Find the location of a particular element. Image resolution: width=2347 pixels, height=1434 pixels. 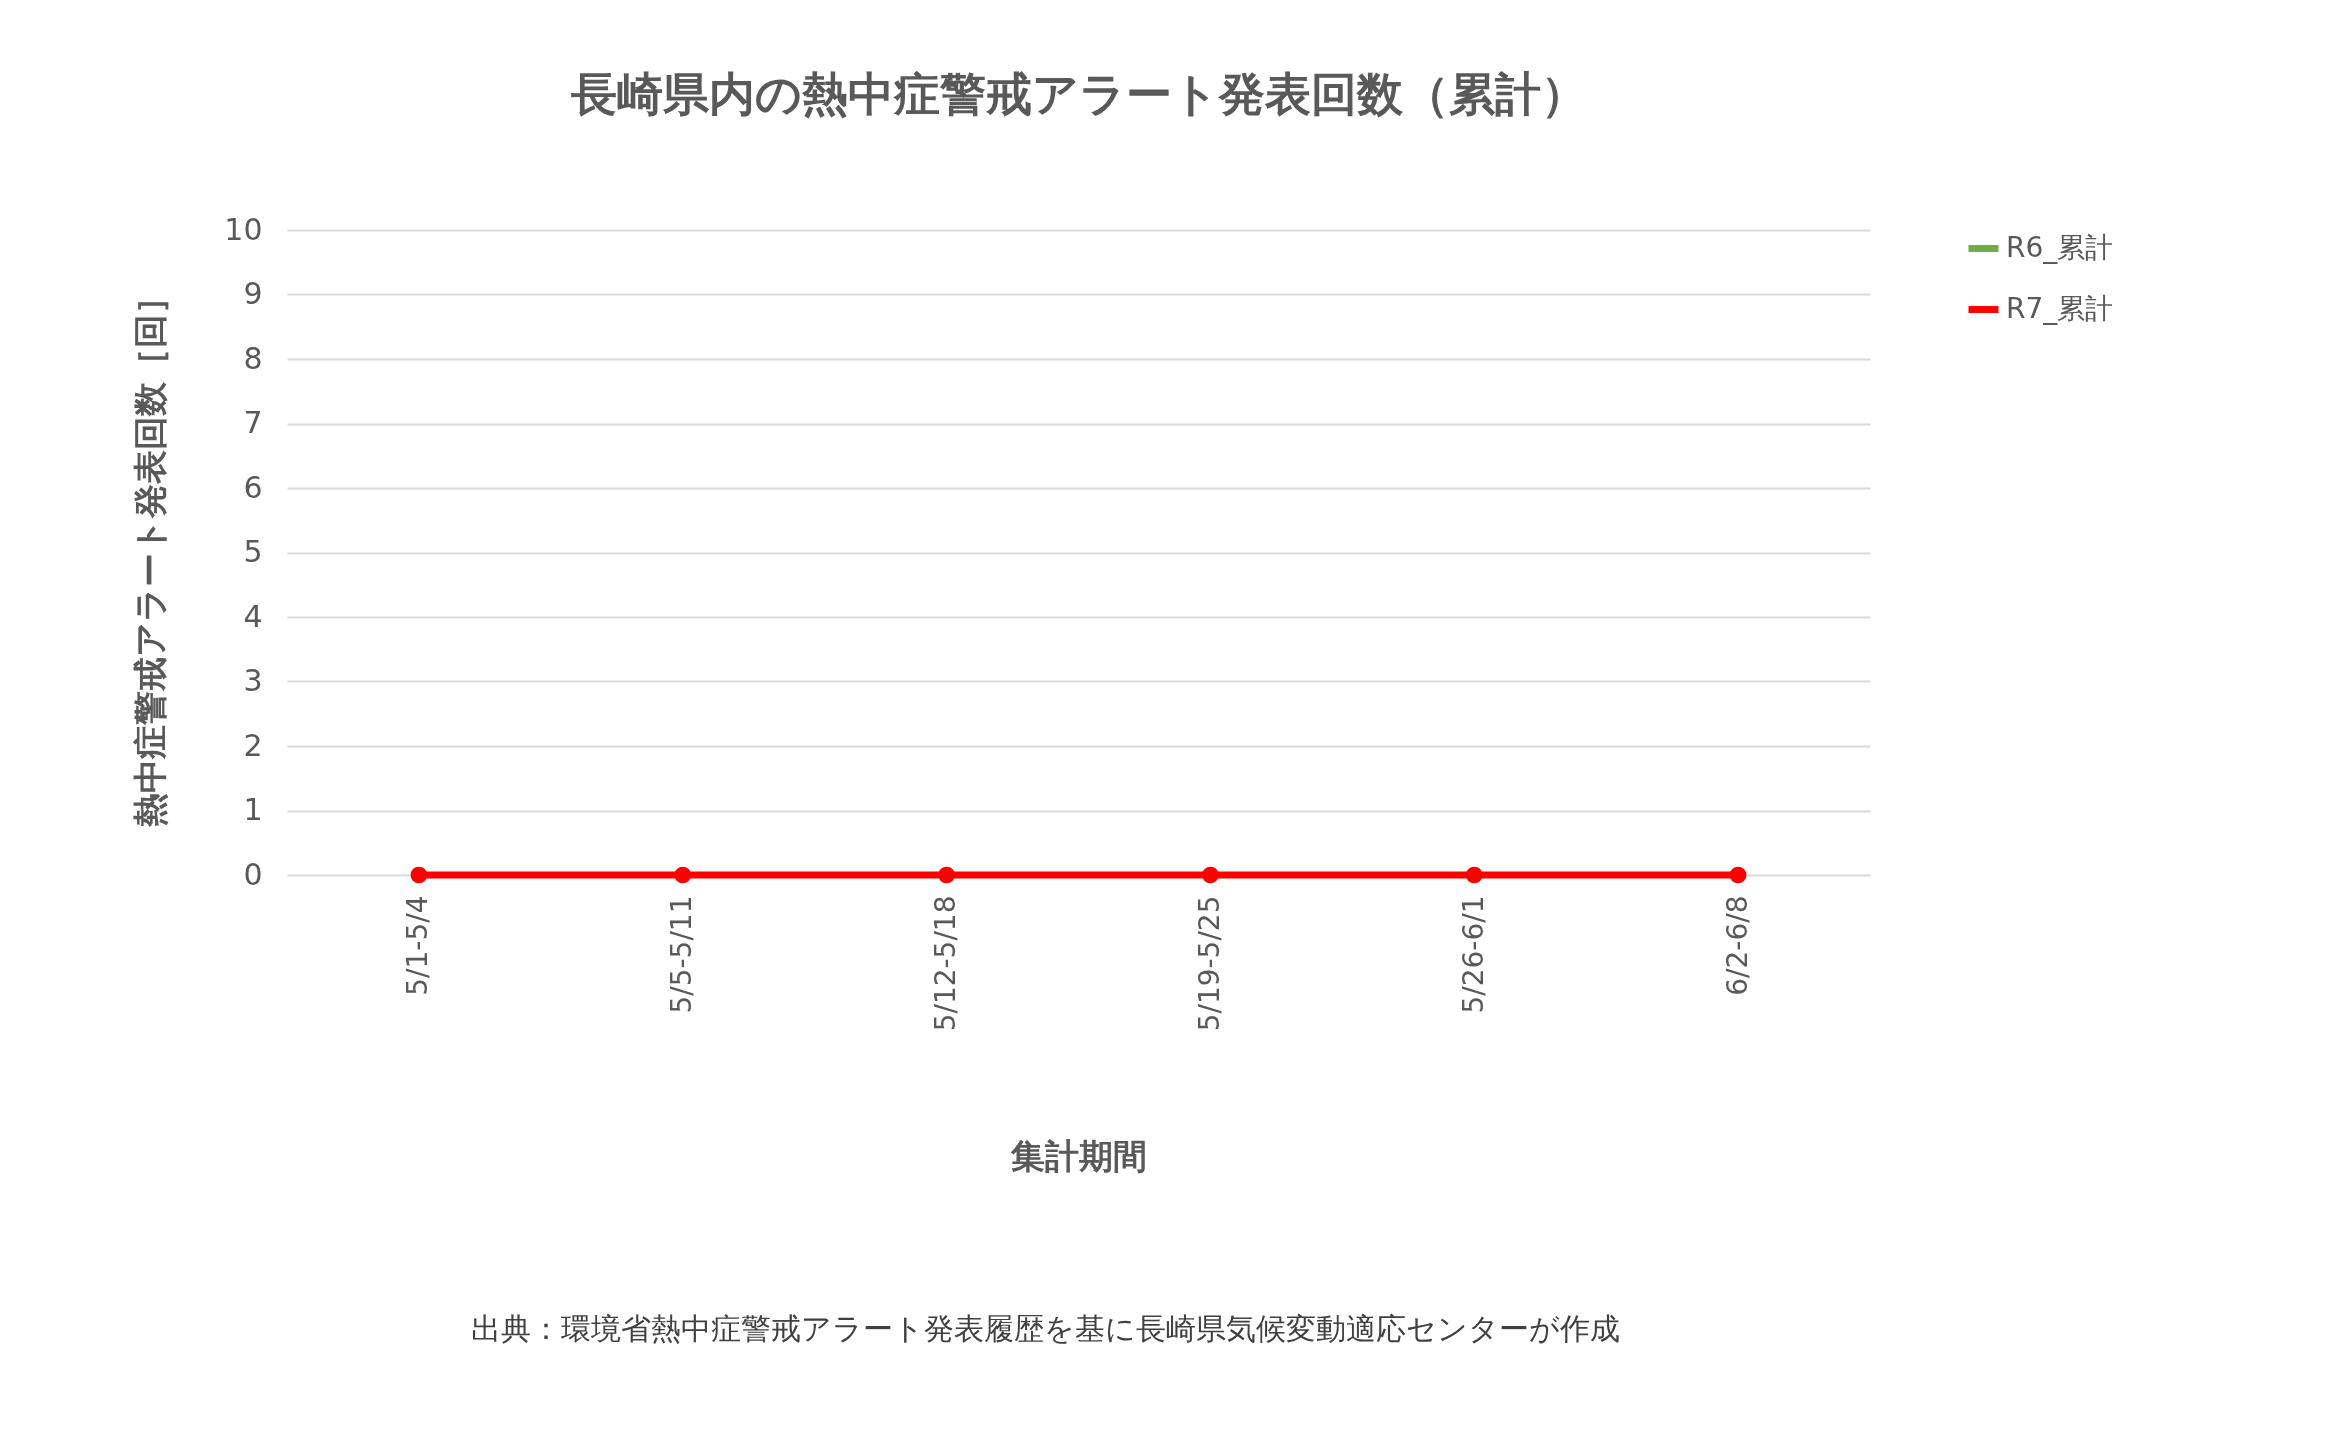

y-tick-label: 10 is located at coordinates (243, 229).